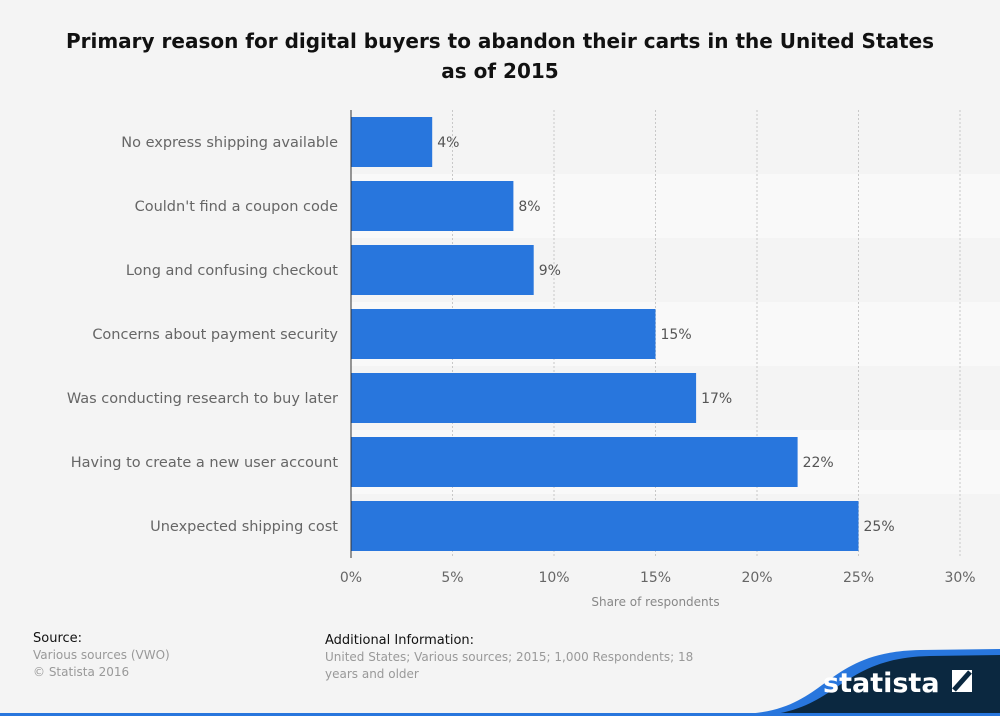 The width and height of the screenshot is (1000, 716). Describe the element at coordinates (716, 399) in the screenshot. I see `data-label: 17%` at that location.